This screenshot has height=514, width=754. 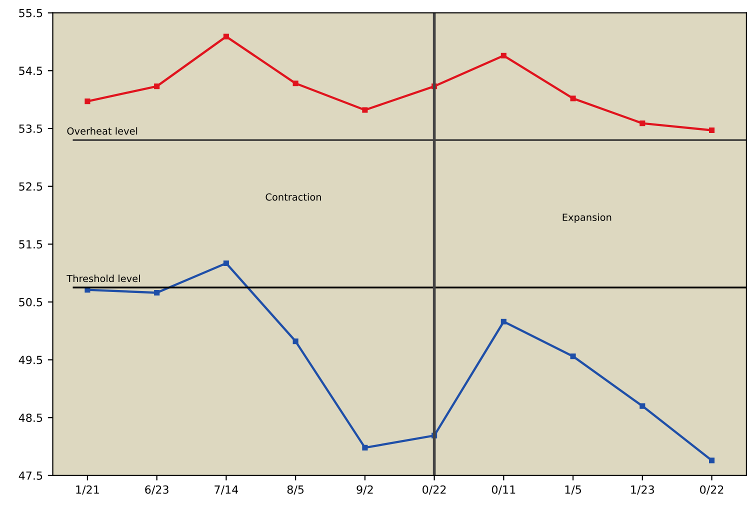 What do you see at coordinates (102, 131) in the screenshot?
I see `ref-line-label: Overheat level` at bounding box center [102, 131].